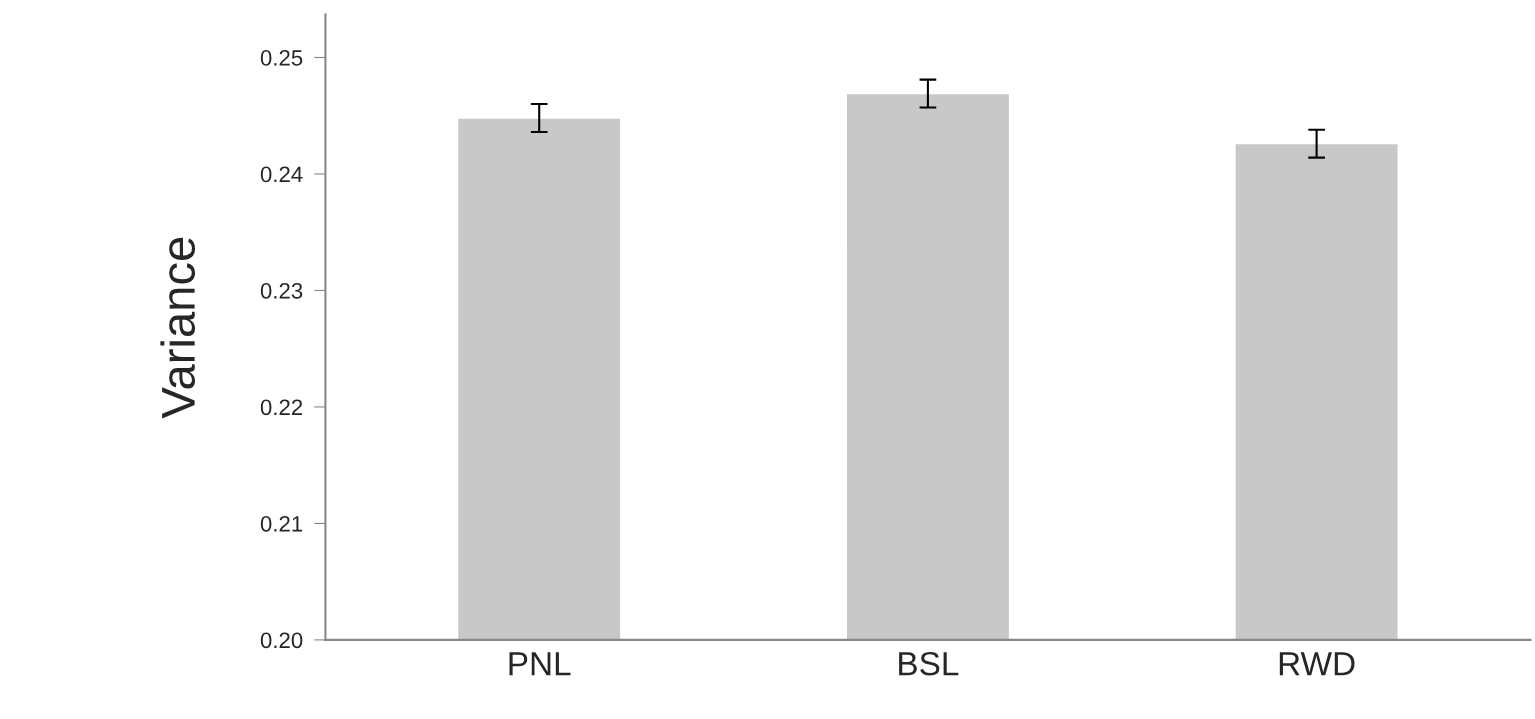 This screenshot has height=719, width=1535. Describe the element at coordinates (281, 58) in the screenshot. I see `y-tick-label: 0.25` at that location.